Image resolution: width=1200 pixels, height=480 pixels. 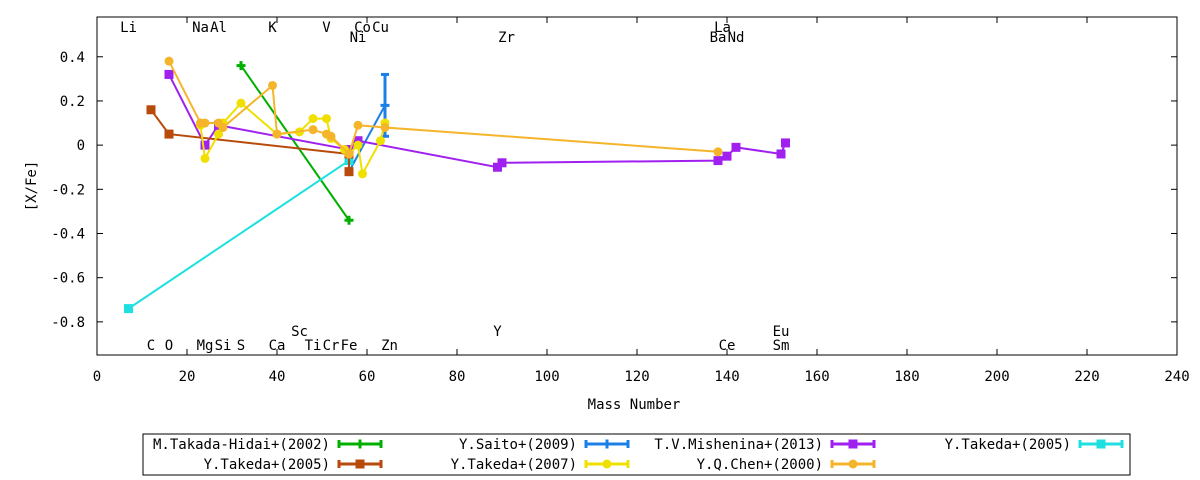 I want to click on element-label: Na, so click(x=200, y=28).